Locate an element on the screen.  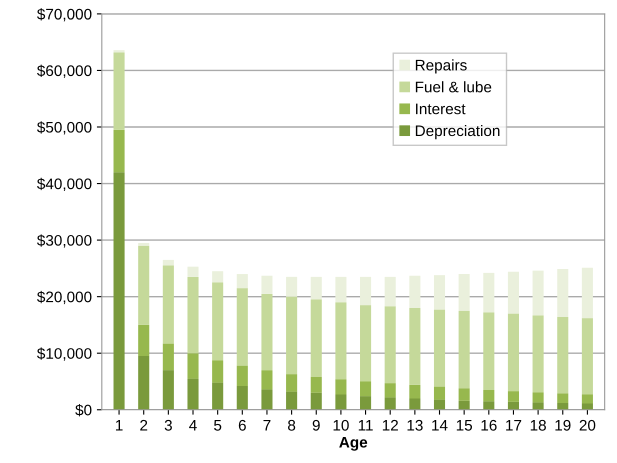
legend-label: Fuel & lube is located at coordinates (454, 86).